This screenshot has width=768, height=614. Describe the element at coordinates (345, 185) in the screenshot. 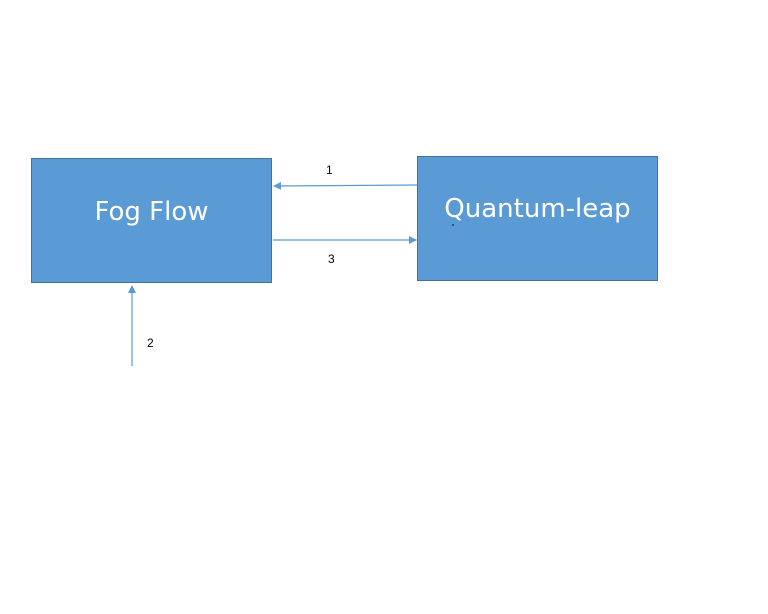

I see `arrow-1-quantumleap-to-fogflow` at that location.